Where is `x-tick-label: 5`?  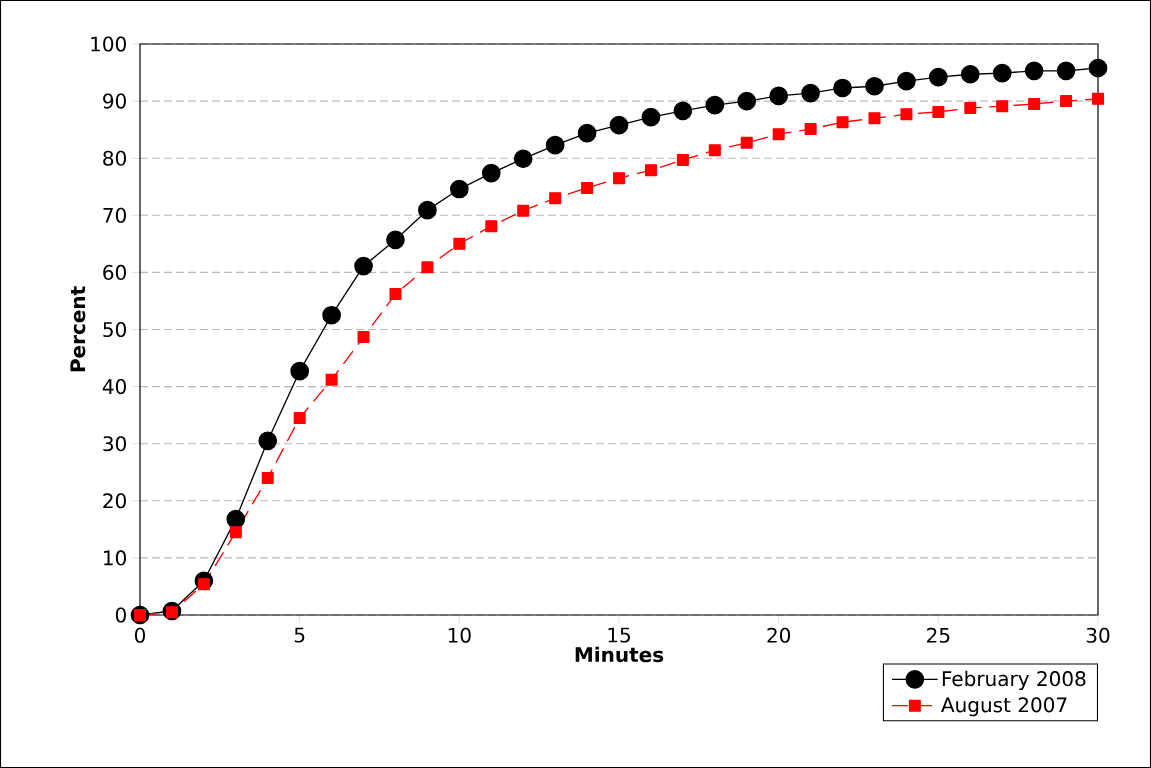
x-tick-label: 5 is located at coordinates (299, 635).